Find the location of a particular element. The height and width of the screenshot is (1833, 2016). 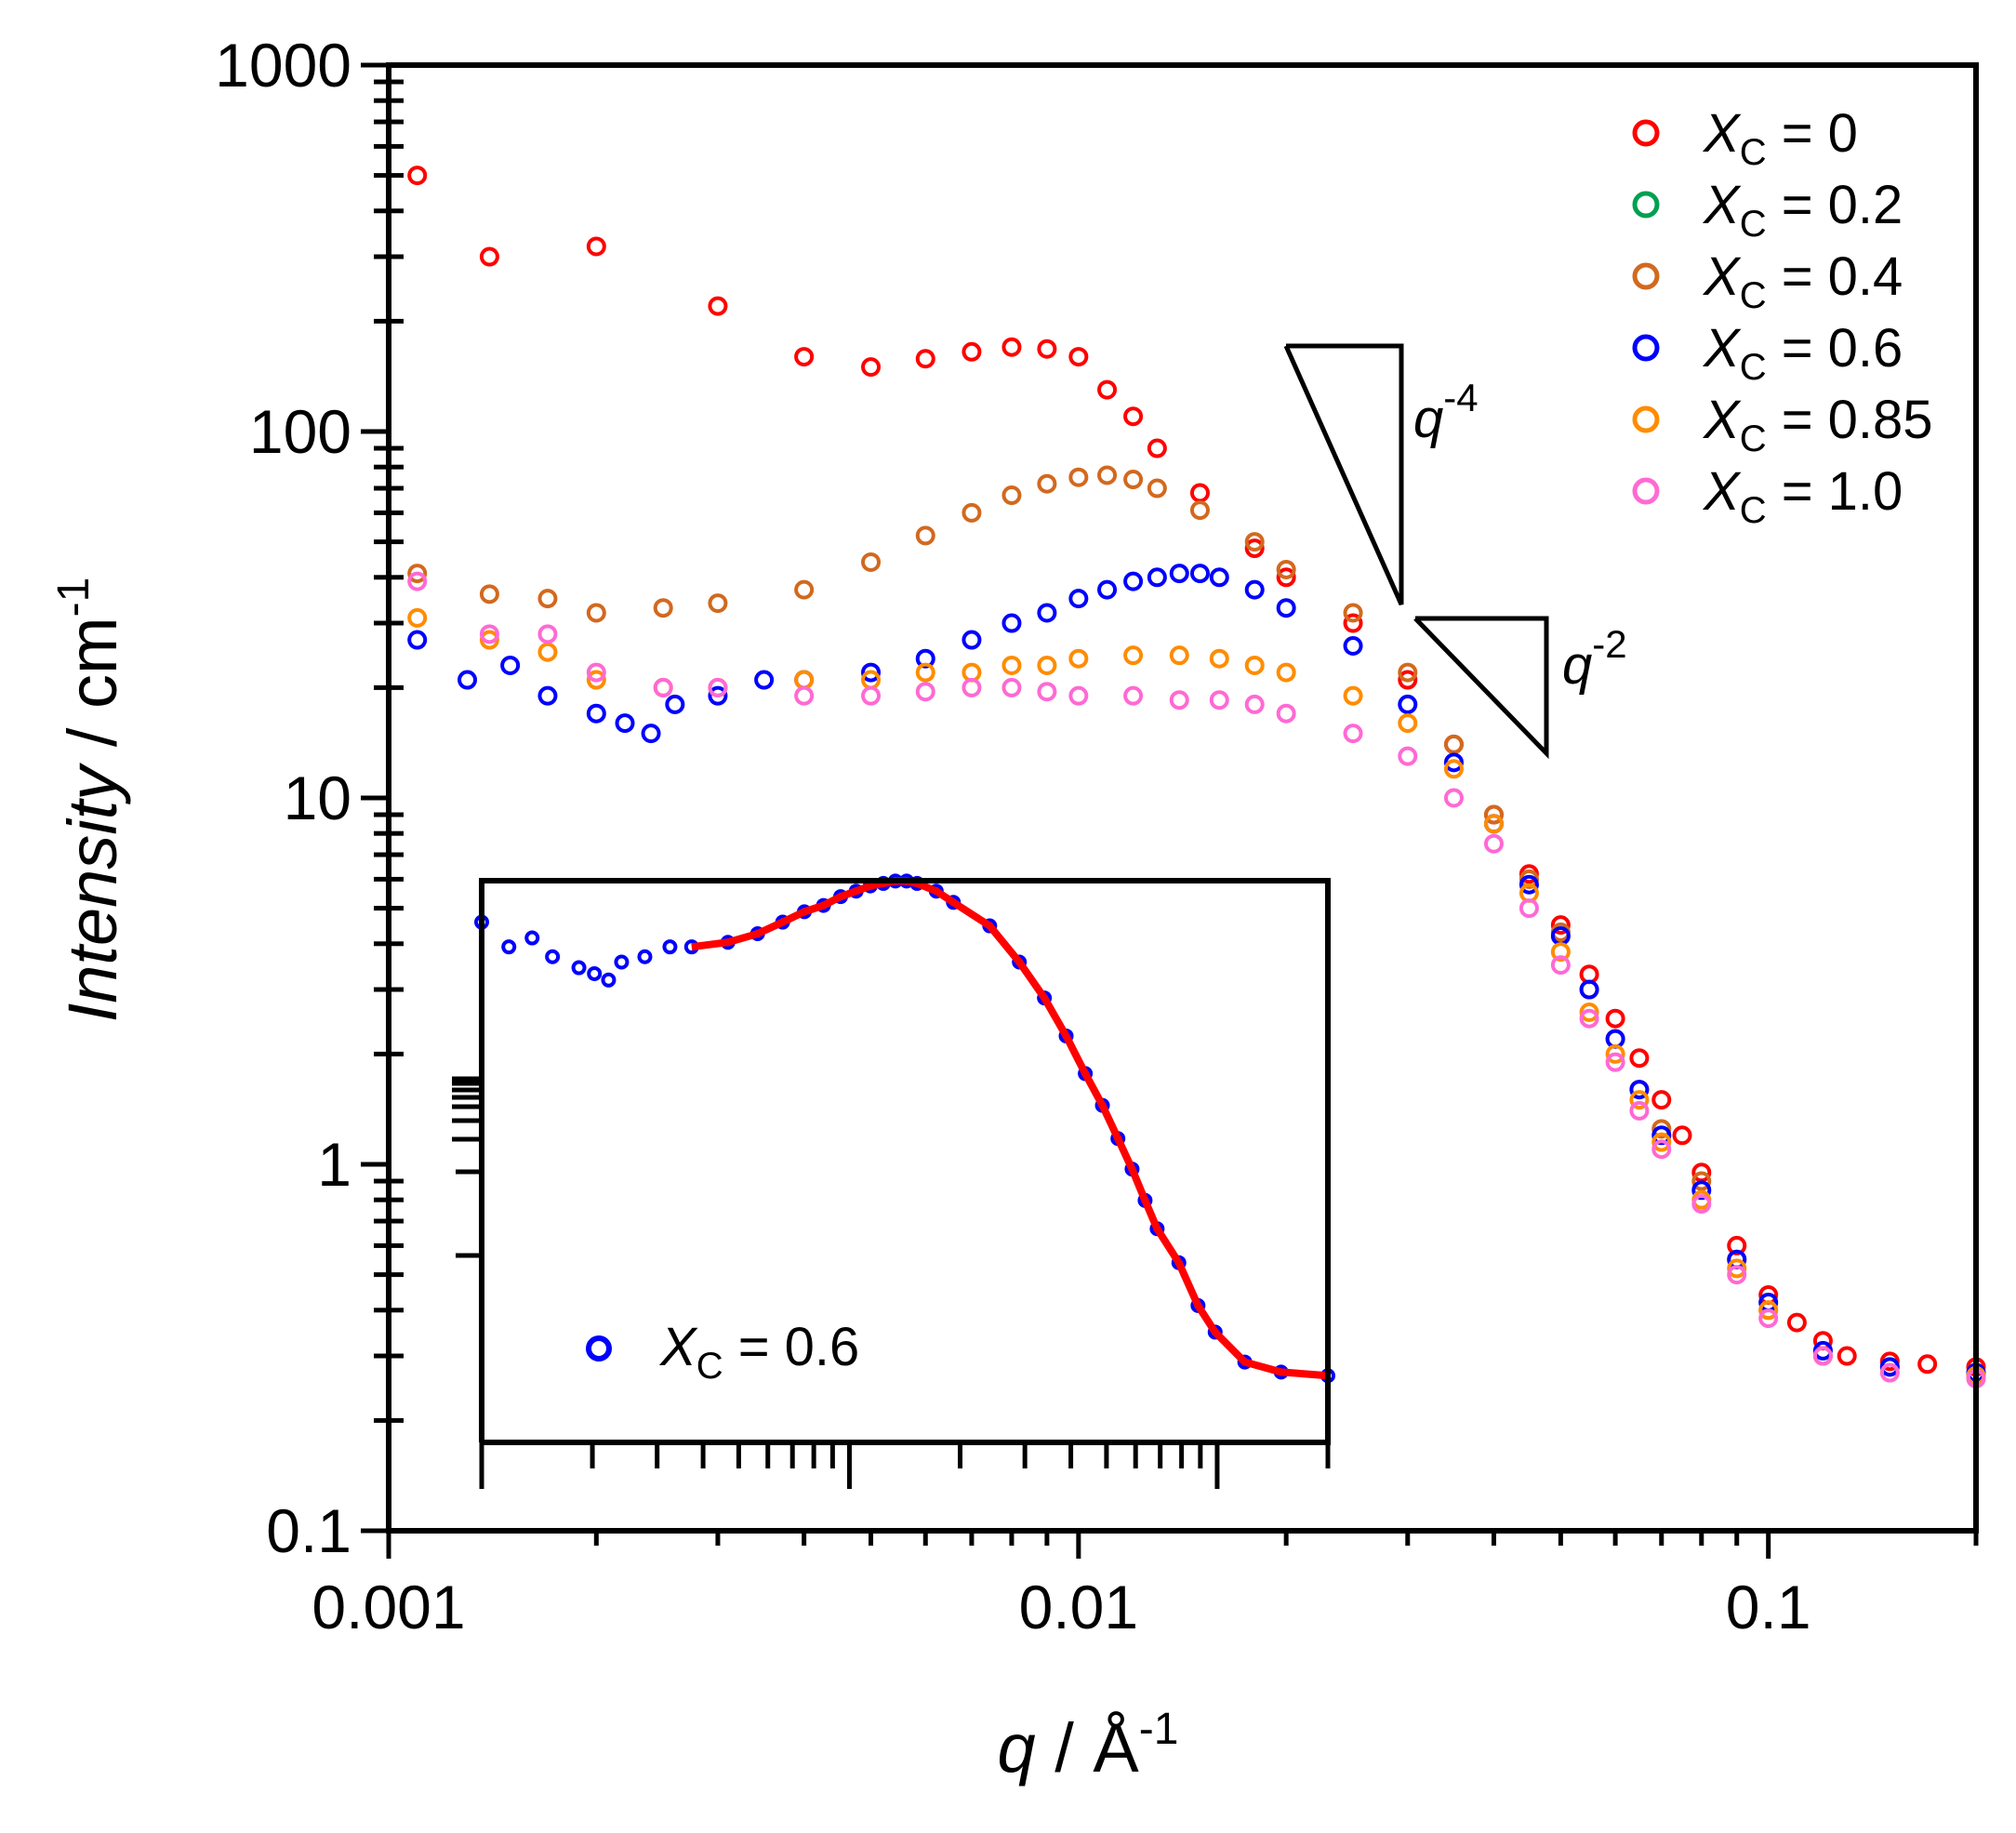

slope-q-2-annotation: q-2 is located at coordinates (1520, 688).